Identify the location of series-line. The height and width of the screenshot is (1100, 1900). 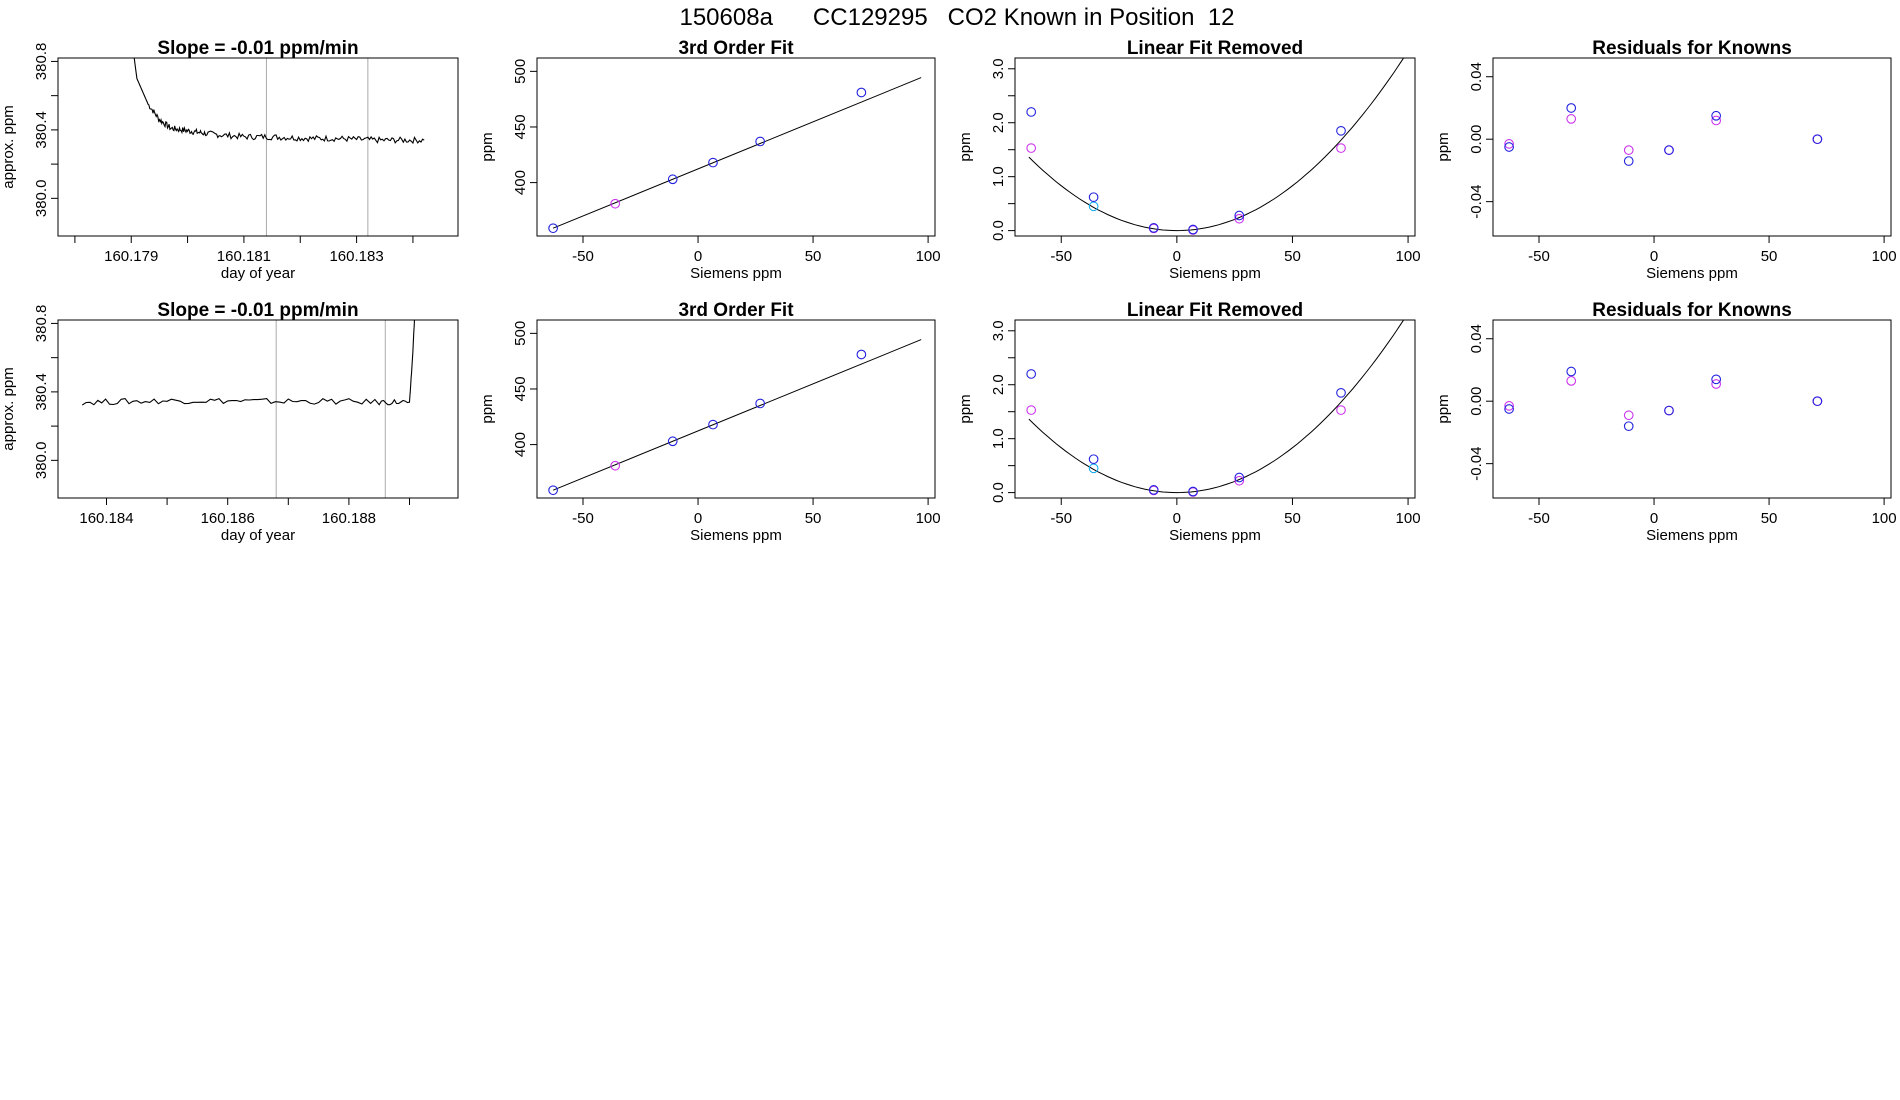
(248, 363).